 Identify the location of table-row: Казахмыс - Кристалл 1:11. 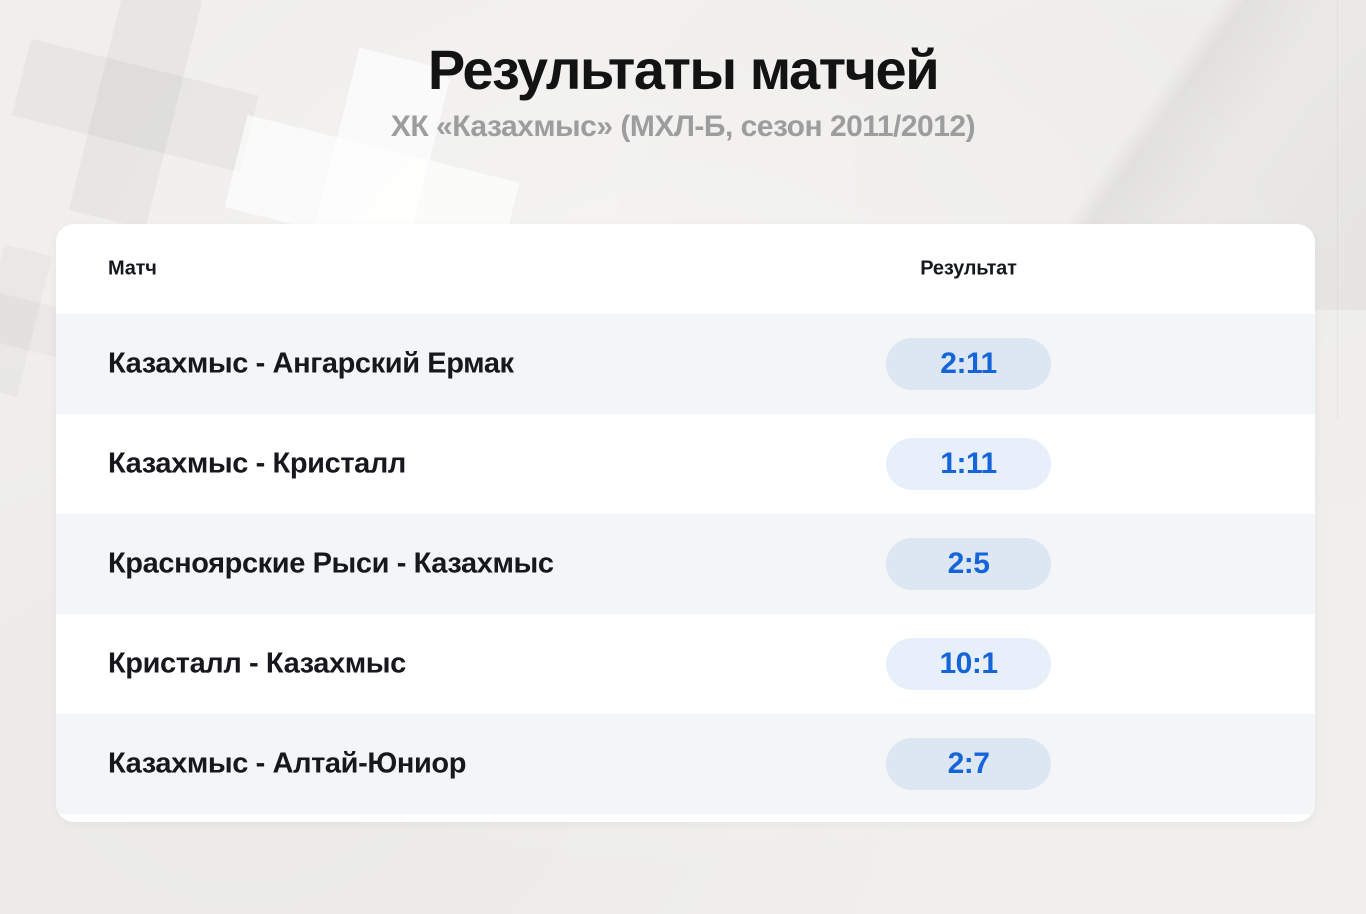
(685, 464).